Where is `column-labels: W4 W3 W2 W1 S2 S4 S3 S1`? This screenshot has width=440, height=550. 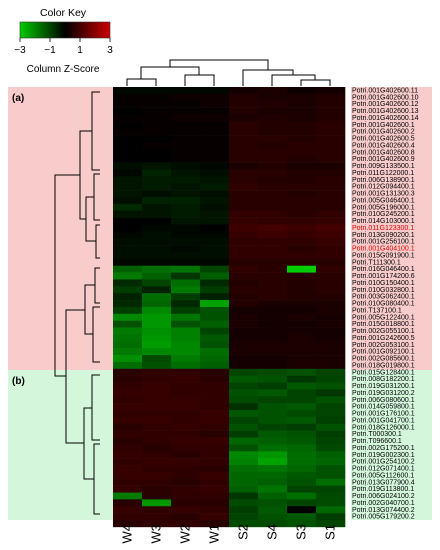 column-labels: W4 W3 W2 W1 S2 S4 S3 S1 is located at coordinates (229, 534).